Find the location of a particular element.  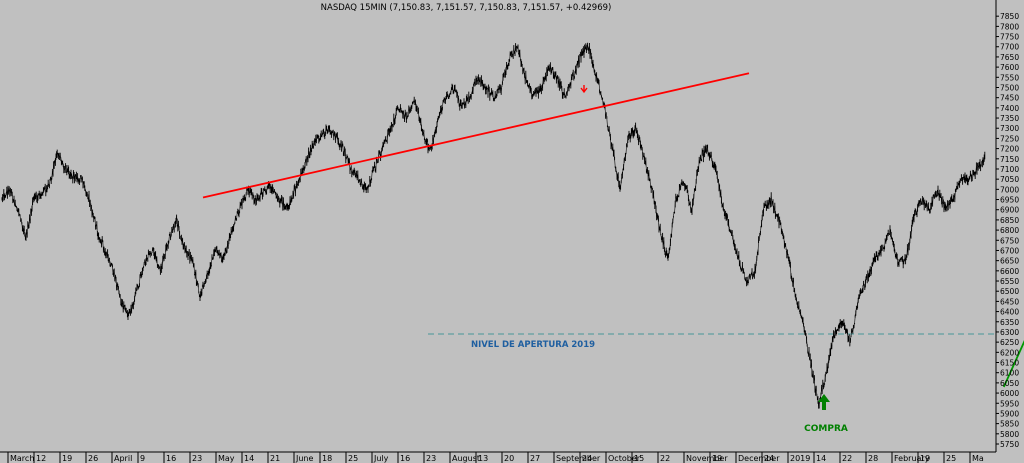

y-tick-label: 6850 is located at coordinates (1009, 220).